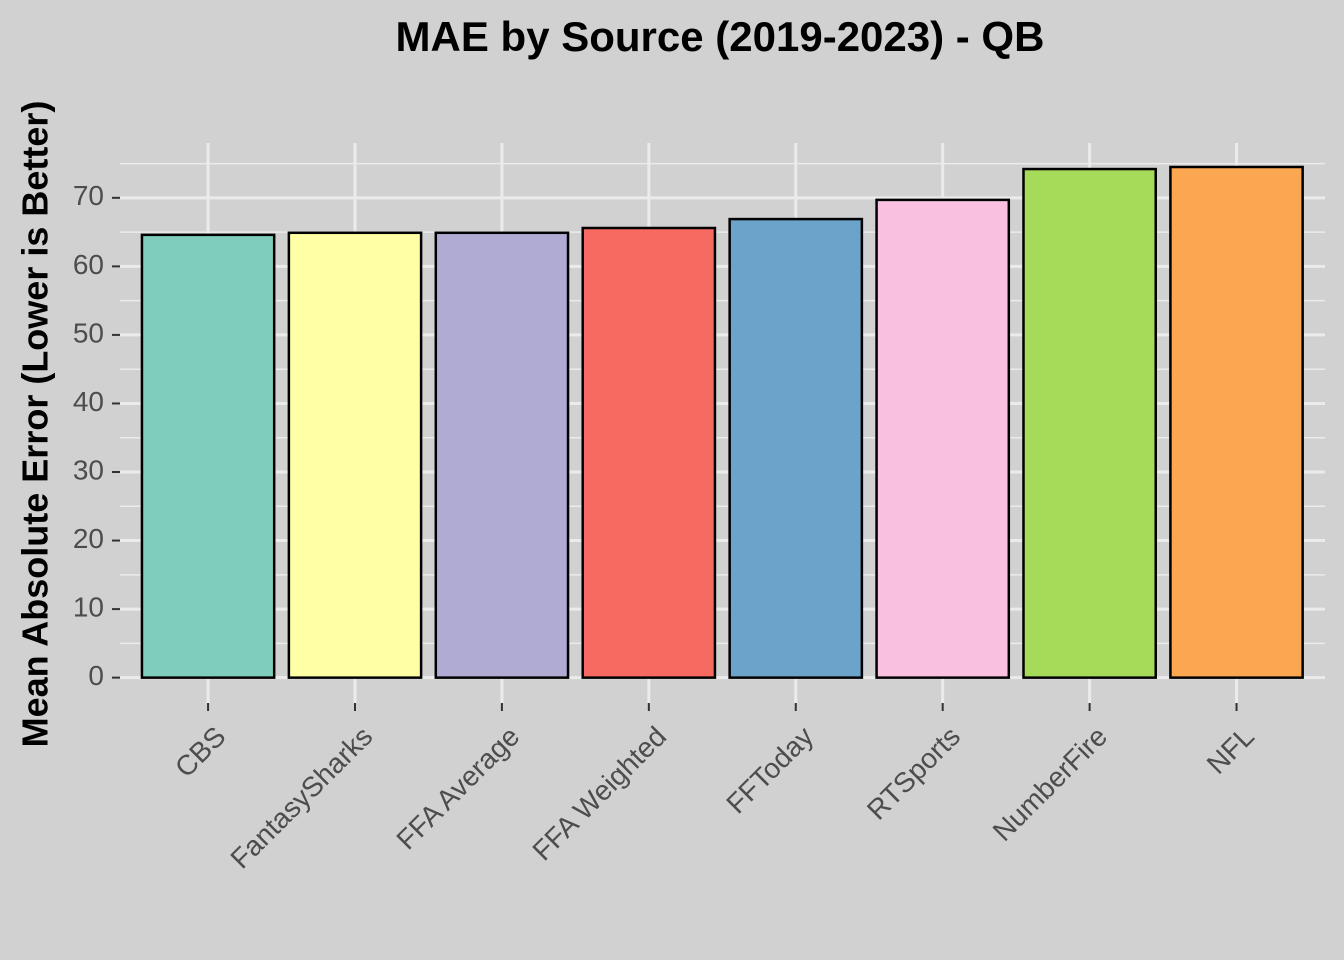  What do you see at coordinates (88, 538) in the screenshot?
I see `y-tick-label: 20` at bounding box center [88, 538].